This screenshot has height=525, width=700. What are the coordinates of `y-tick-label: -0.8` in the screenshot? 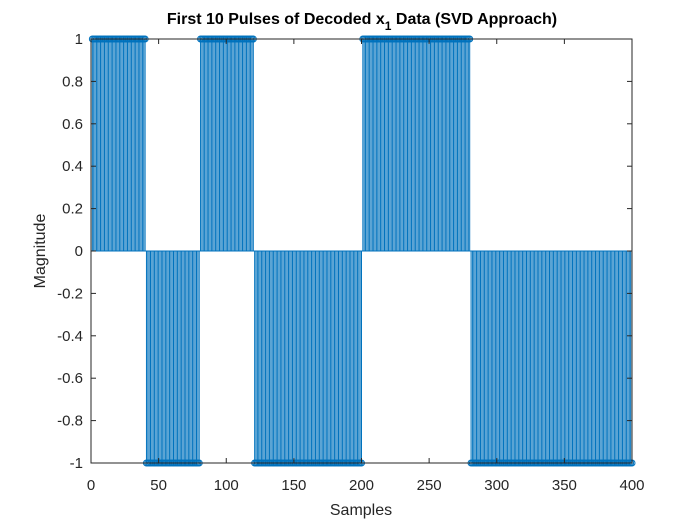 It's located at (70, 421).